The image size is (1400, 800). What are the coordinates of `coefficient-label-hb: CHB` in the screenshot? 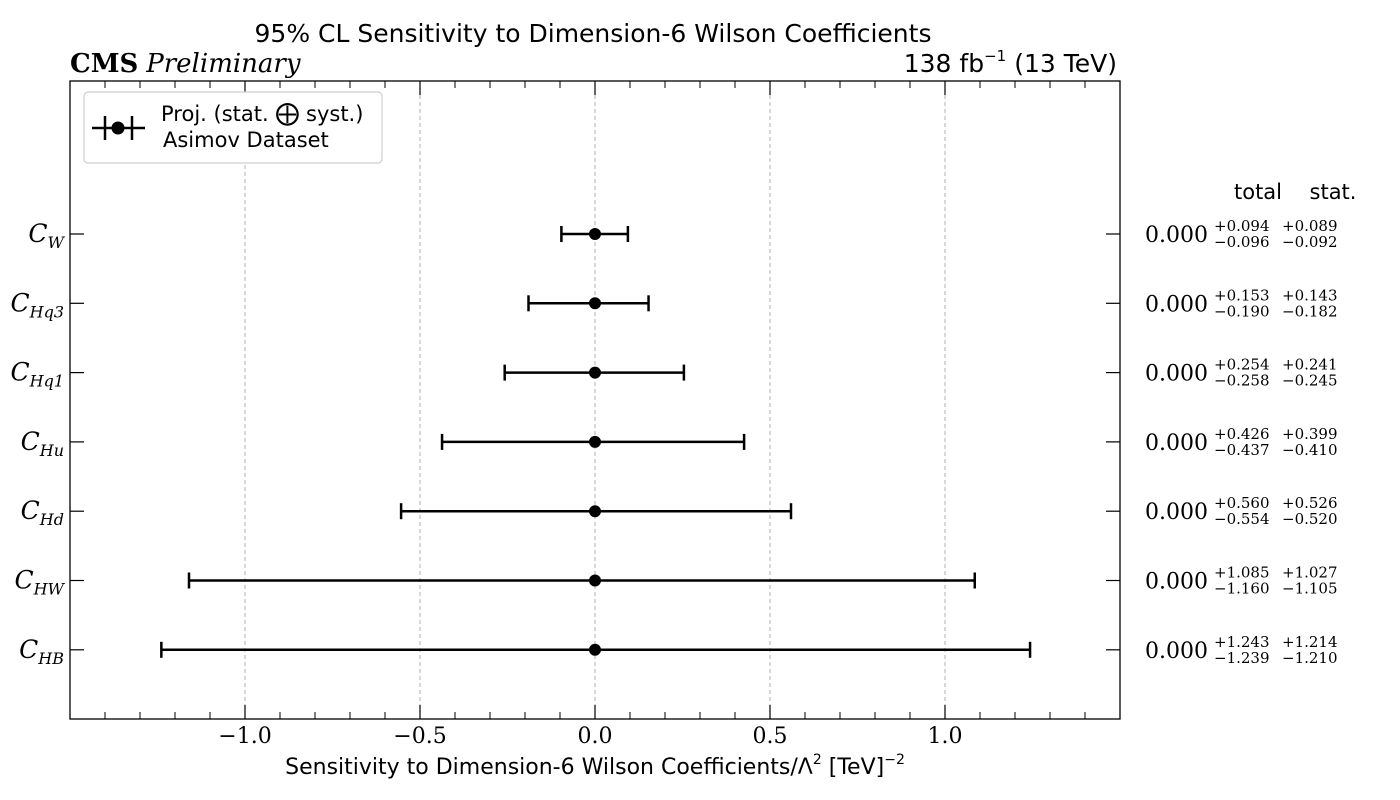 It's located at (41, 651).